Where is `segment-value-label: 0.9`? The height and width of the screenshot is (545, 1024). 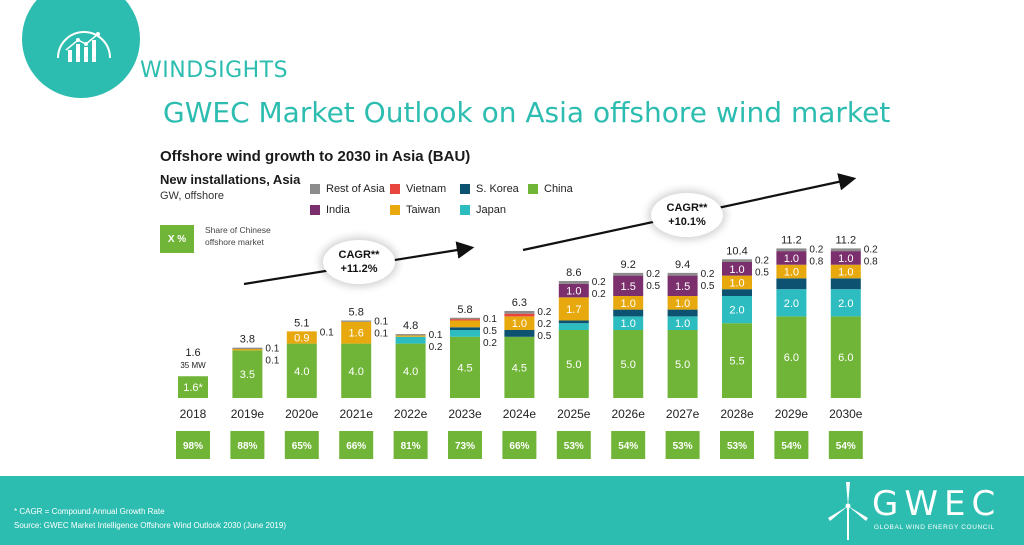
segment-value-label: 0.9 is located at coordinates (301, 338).